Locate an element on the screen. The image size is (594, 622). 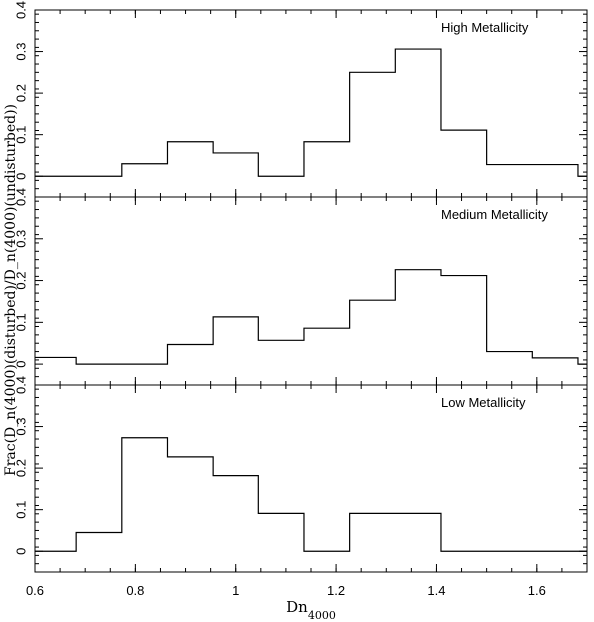
histogram-step-line is located at coordinates (311, 317).